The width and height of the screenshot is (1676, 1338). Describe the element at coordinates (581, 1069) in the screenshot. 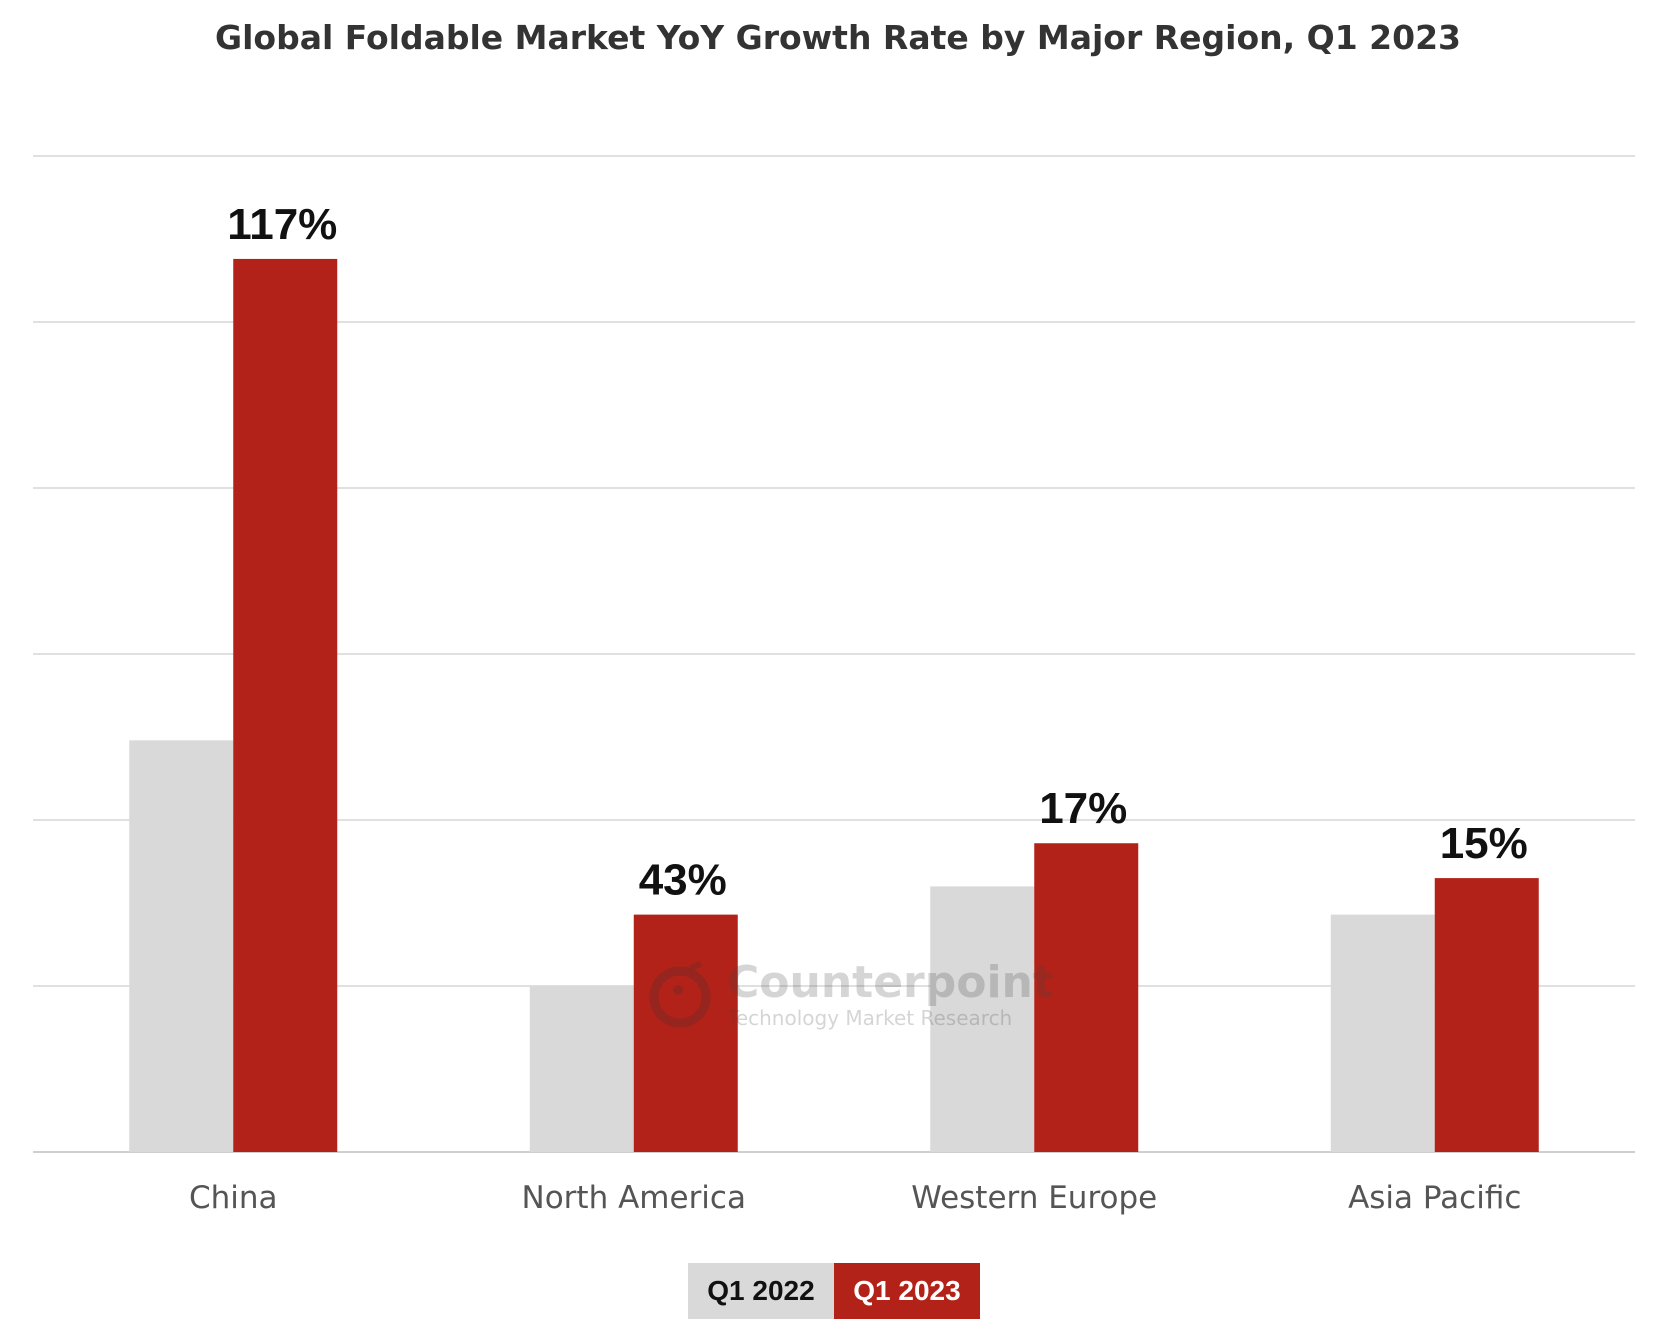

I see `bar-q1-2022-north-america` at that location.